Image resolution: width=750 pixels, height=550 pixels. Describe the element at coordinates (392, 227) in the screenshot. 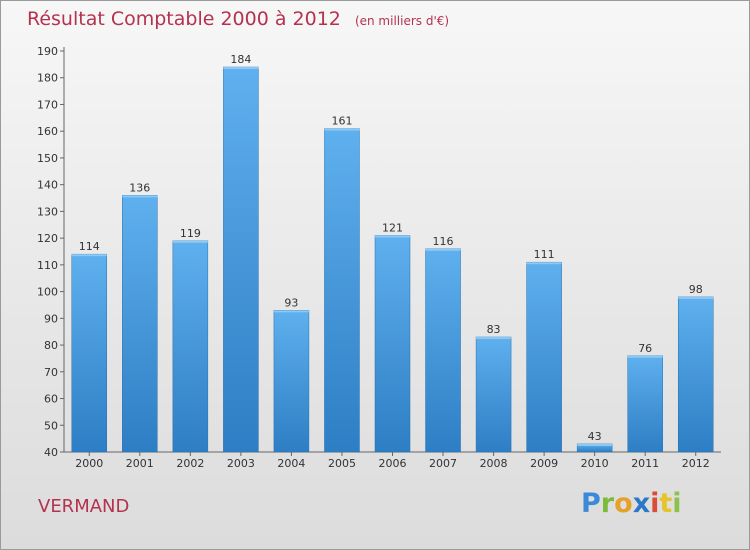

I see `data-label: 121` at that location.